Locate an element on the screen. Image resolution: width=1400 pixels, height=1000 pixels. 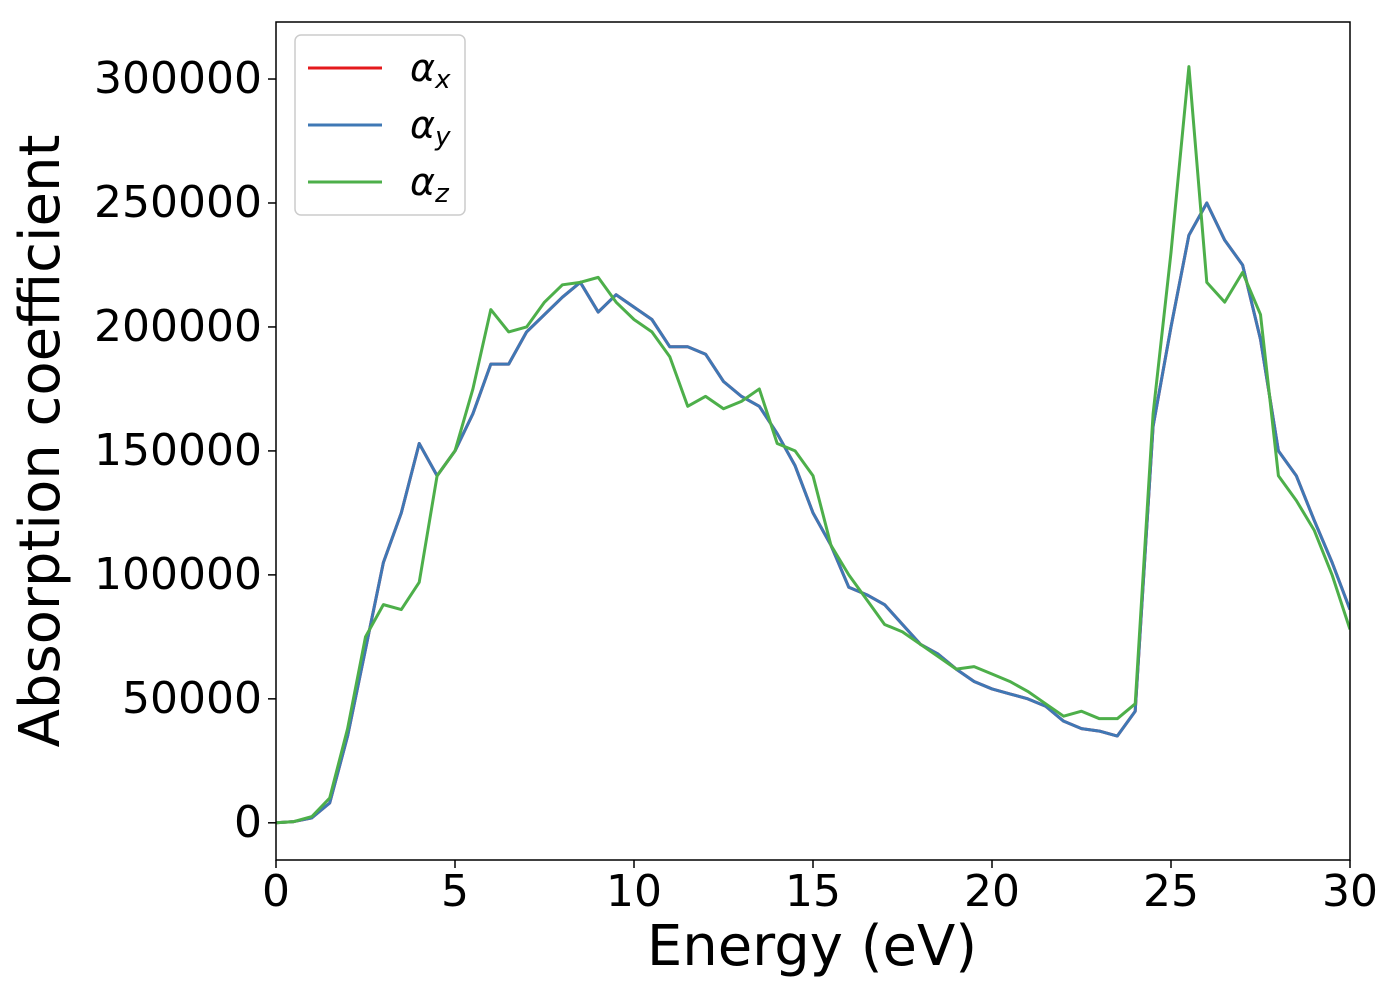
legend-label: αx is located at coordinates (430, 70).